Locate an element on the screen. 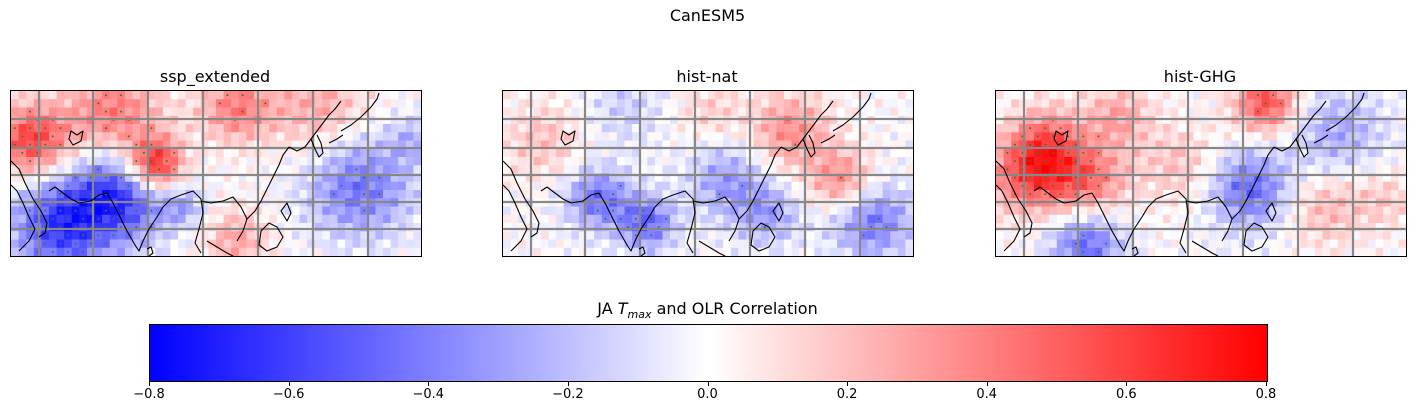 The width and height of the screenshot is (1415, 414). colorbar-tick is located at coordinates (708, 383).